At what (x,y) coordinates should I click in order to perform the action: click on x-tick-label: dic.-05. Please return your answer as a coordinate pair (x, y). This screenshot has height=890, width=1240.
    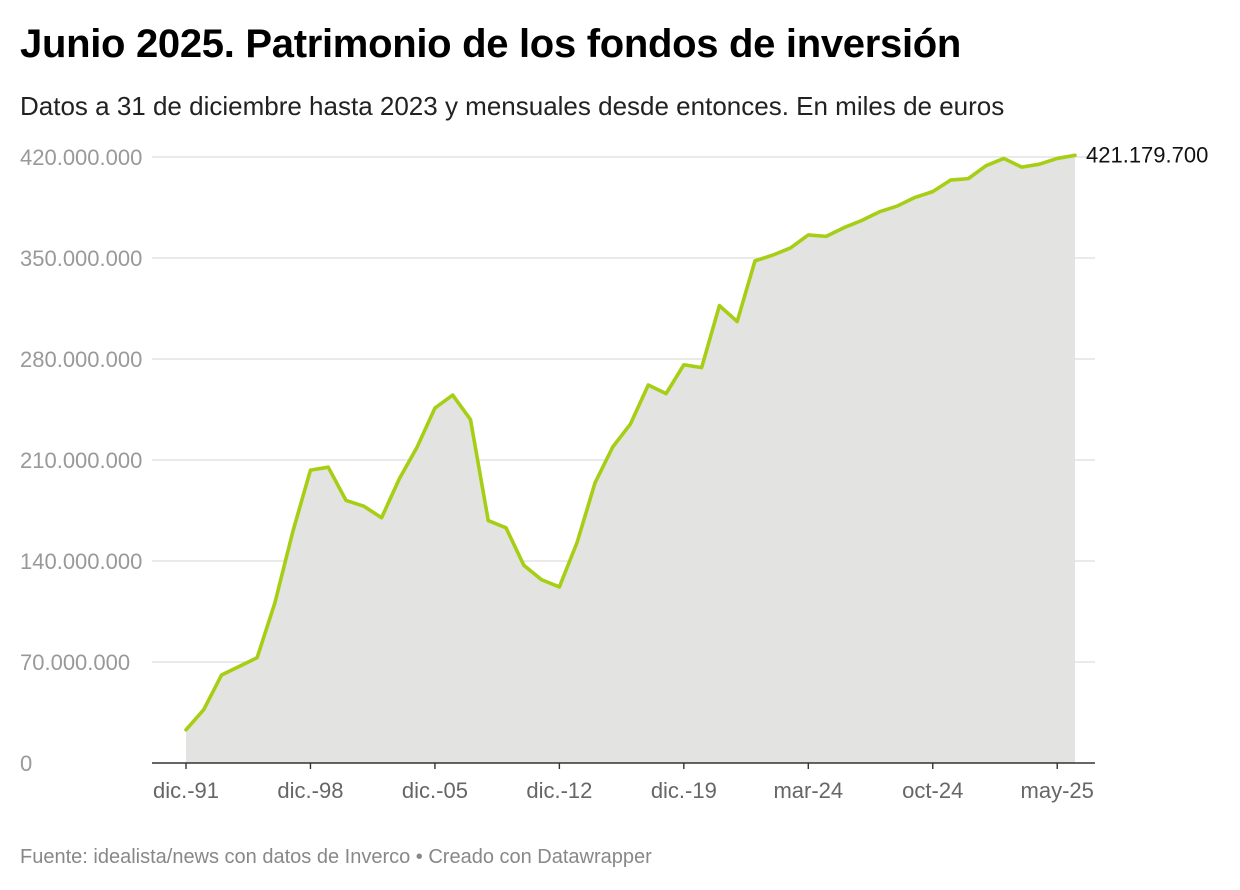
    Looking at the image, I should click on (435, 790).